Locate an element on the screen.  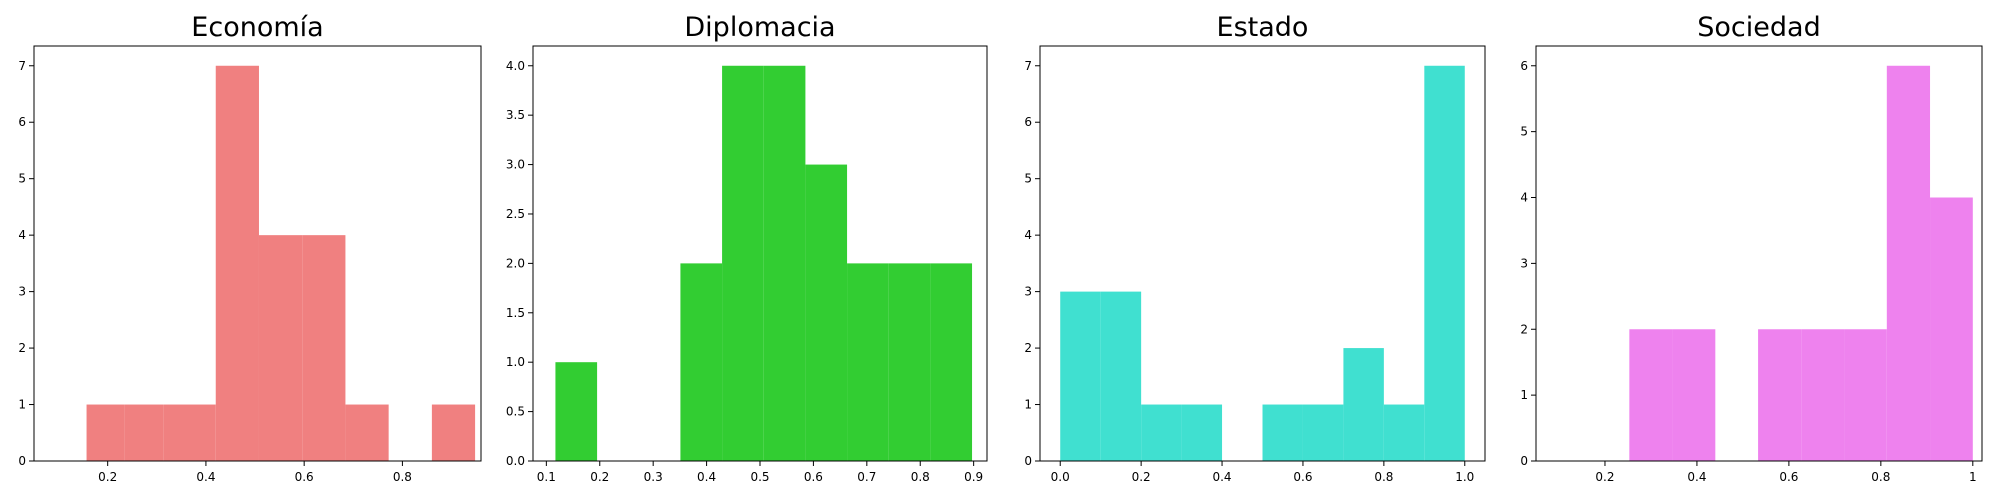
x-tick-label: 0.1 is located at coordinates (546, 477).